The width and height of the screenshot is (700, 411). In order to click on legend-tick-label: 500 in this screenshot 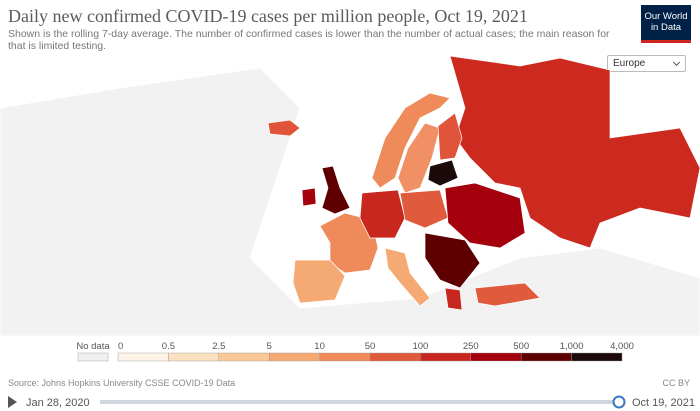, I will do `click(521, 346)`.